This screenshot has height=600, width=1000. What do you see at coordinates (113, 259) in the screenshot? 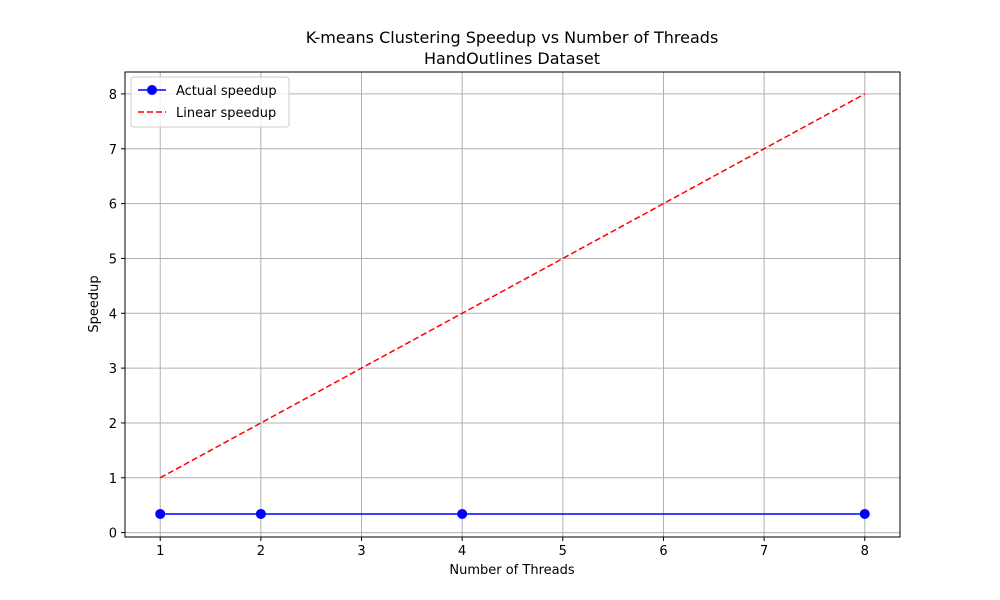
I see `y-tick-label: 5` at bounding box center [113, 259].